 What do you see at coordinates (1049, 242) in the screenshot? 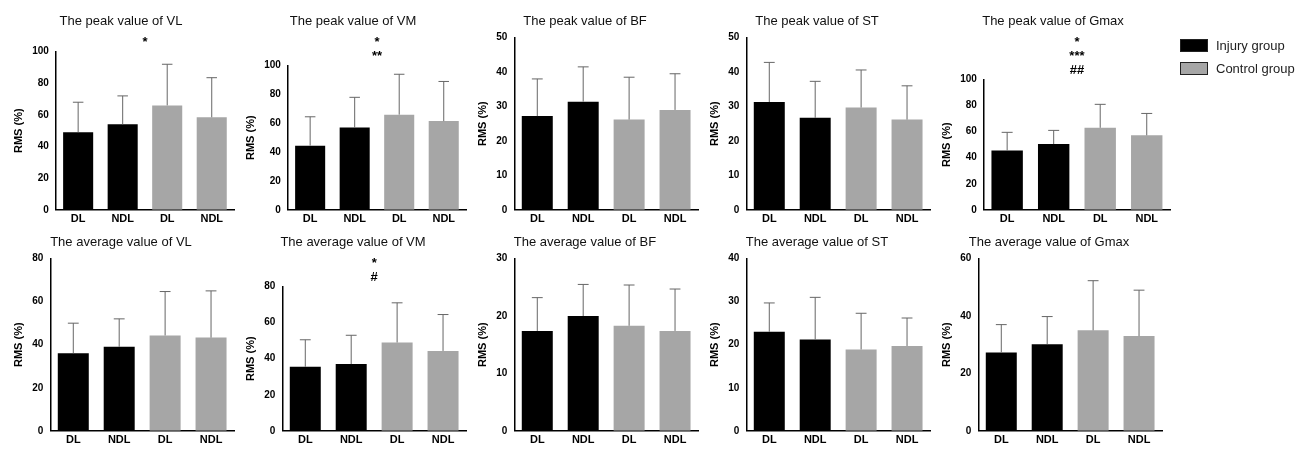
I see `chart-title: The average value of Gmax` at bounding box center [1049, 242].